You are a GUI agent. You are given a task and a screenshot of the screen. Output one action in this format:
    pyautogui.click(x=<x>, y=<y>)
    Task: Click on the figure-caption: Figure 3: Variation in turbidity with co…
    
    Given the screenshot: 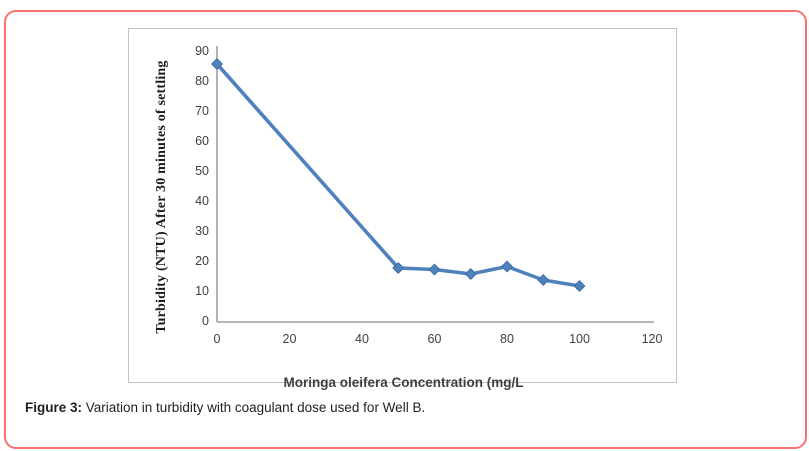 What is the action you would take?
    pyautogui.click(x=225, y=407)
    